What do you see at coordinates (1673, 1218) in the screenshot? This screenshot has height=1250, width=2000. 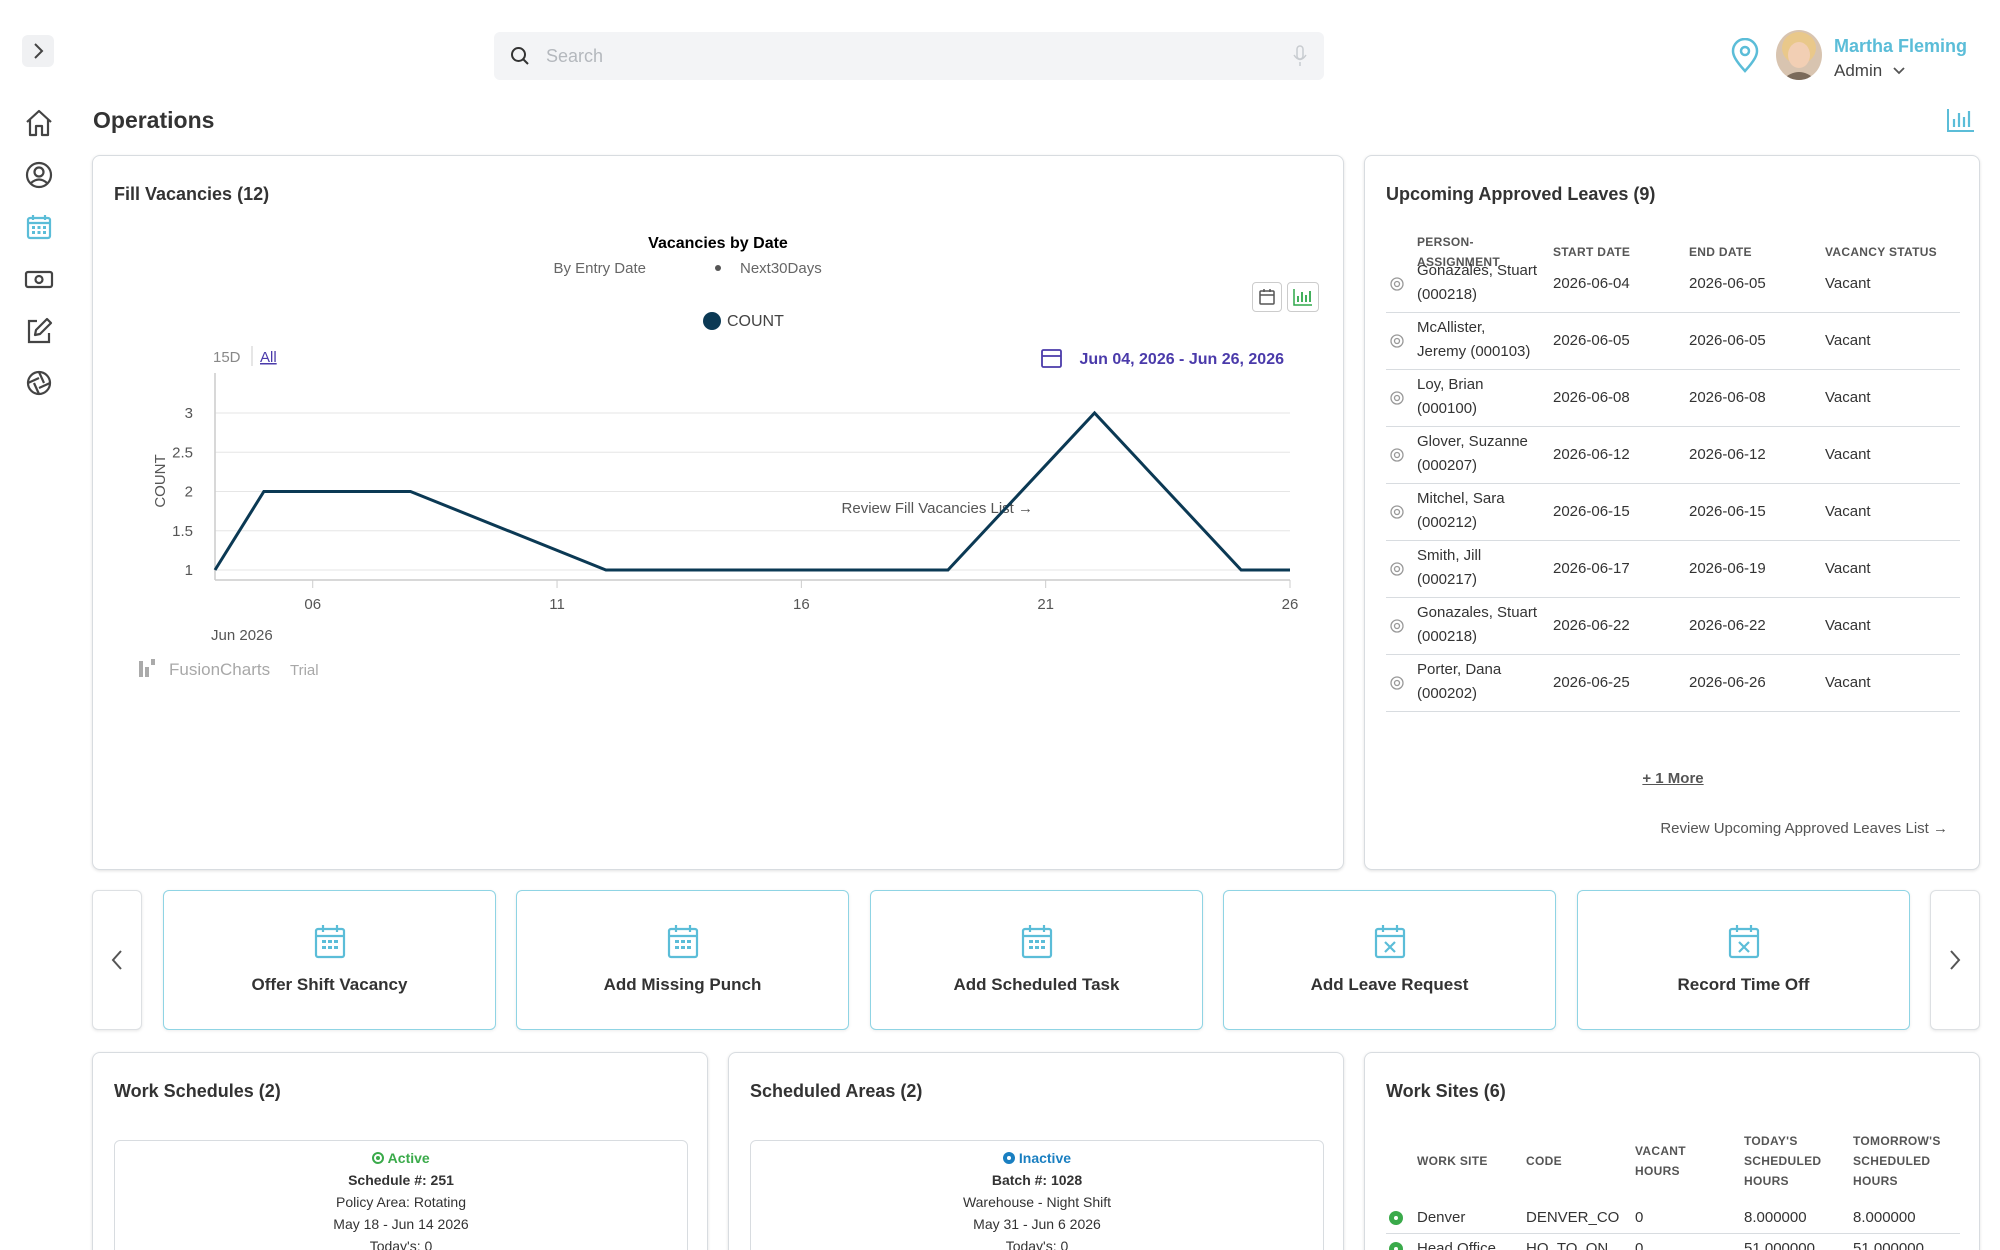 I see `work-site-row: Denver DENVER_CO 0 8.000000 8.000000` at bounding box center [1673, 1218].